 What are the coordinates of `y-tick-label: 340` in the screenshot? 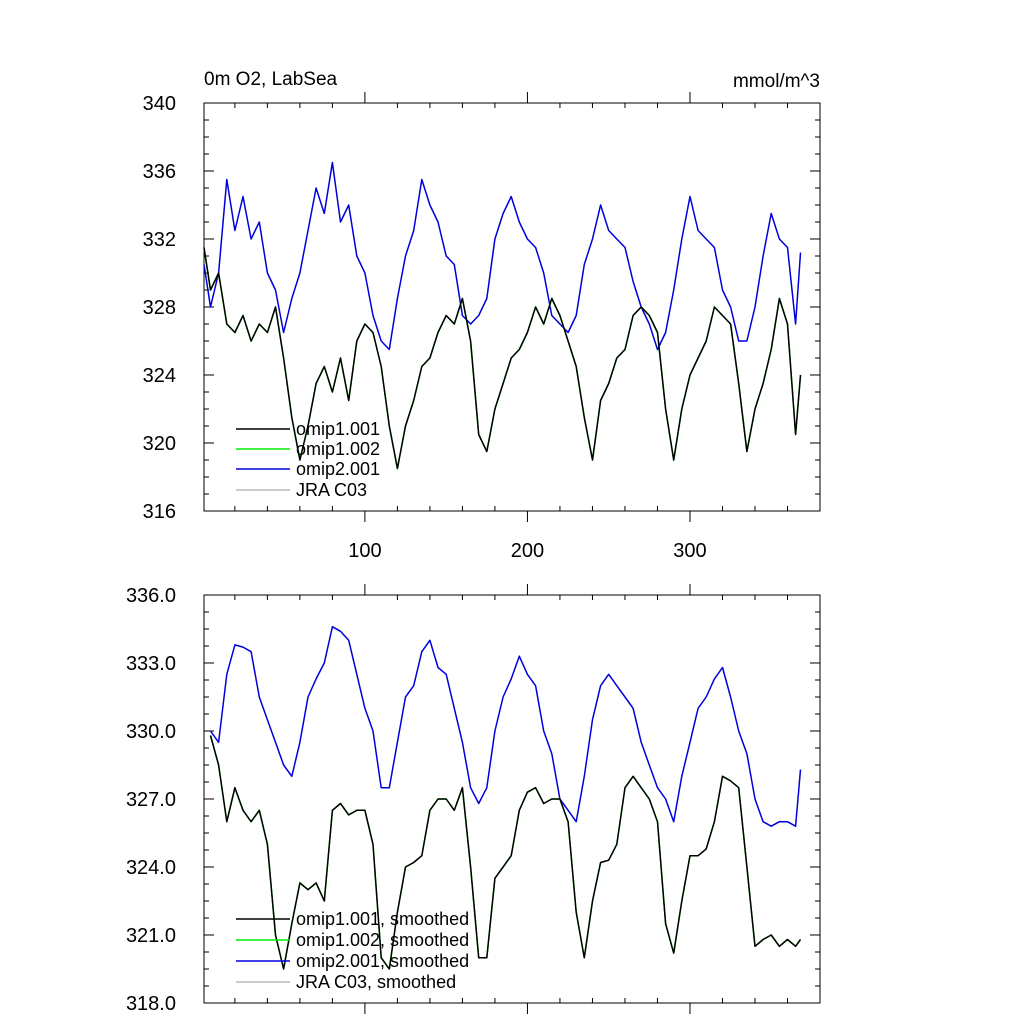 It's located at (159, 104).